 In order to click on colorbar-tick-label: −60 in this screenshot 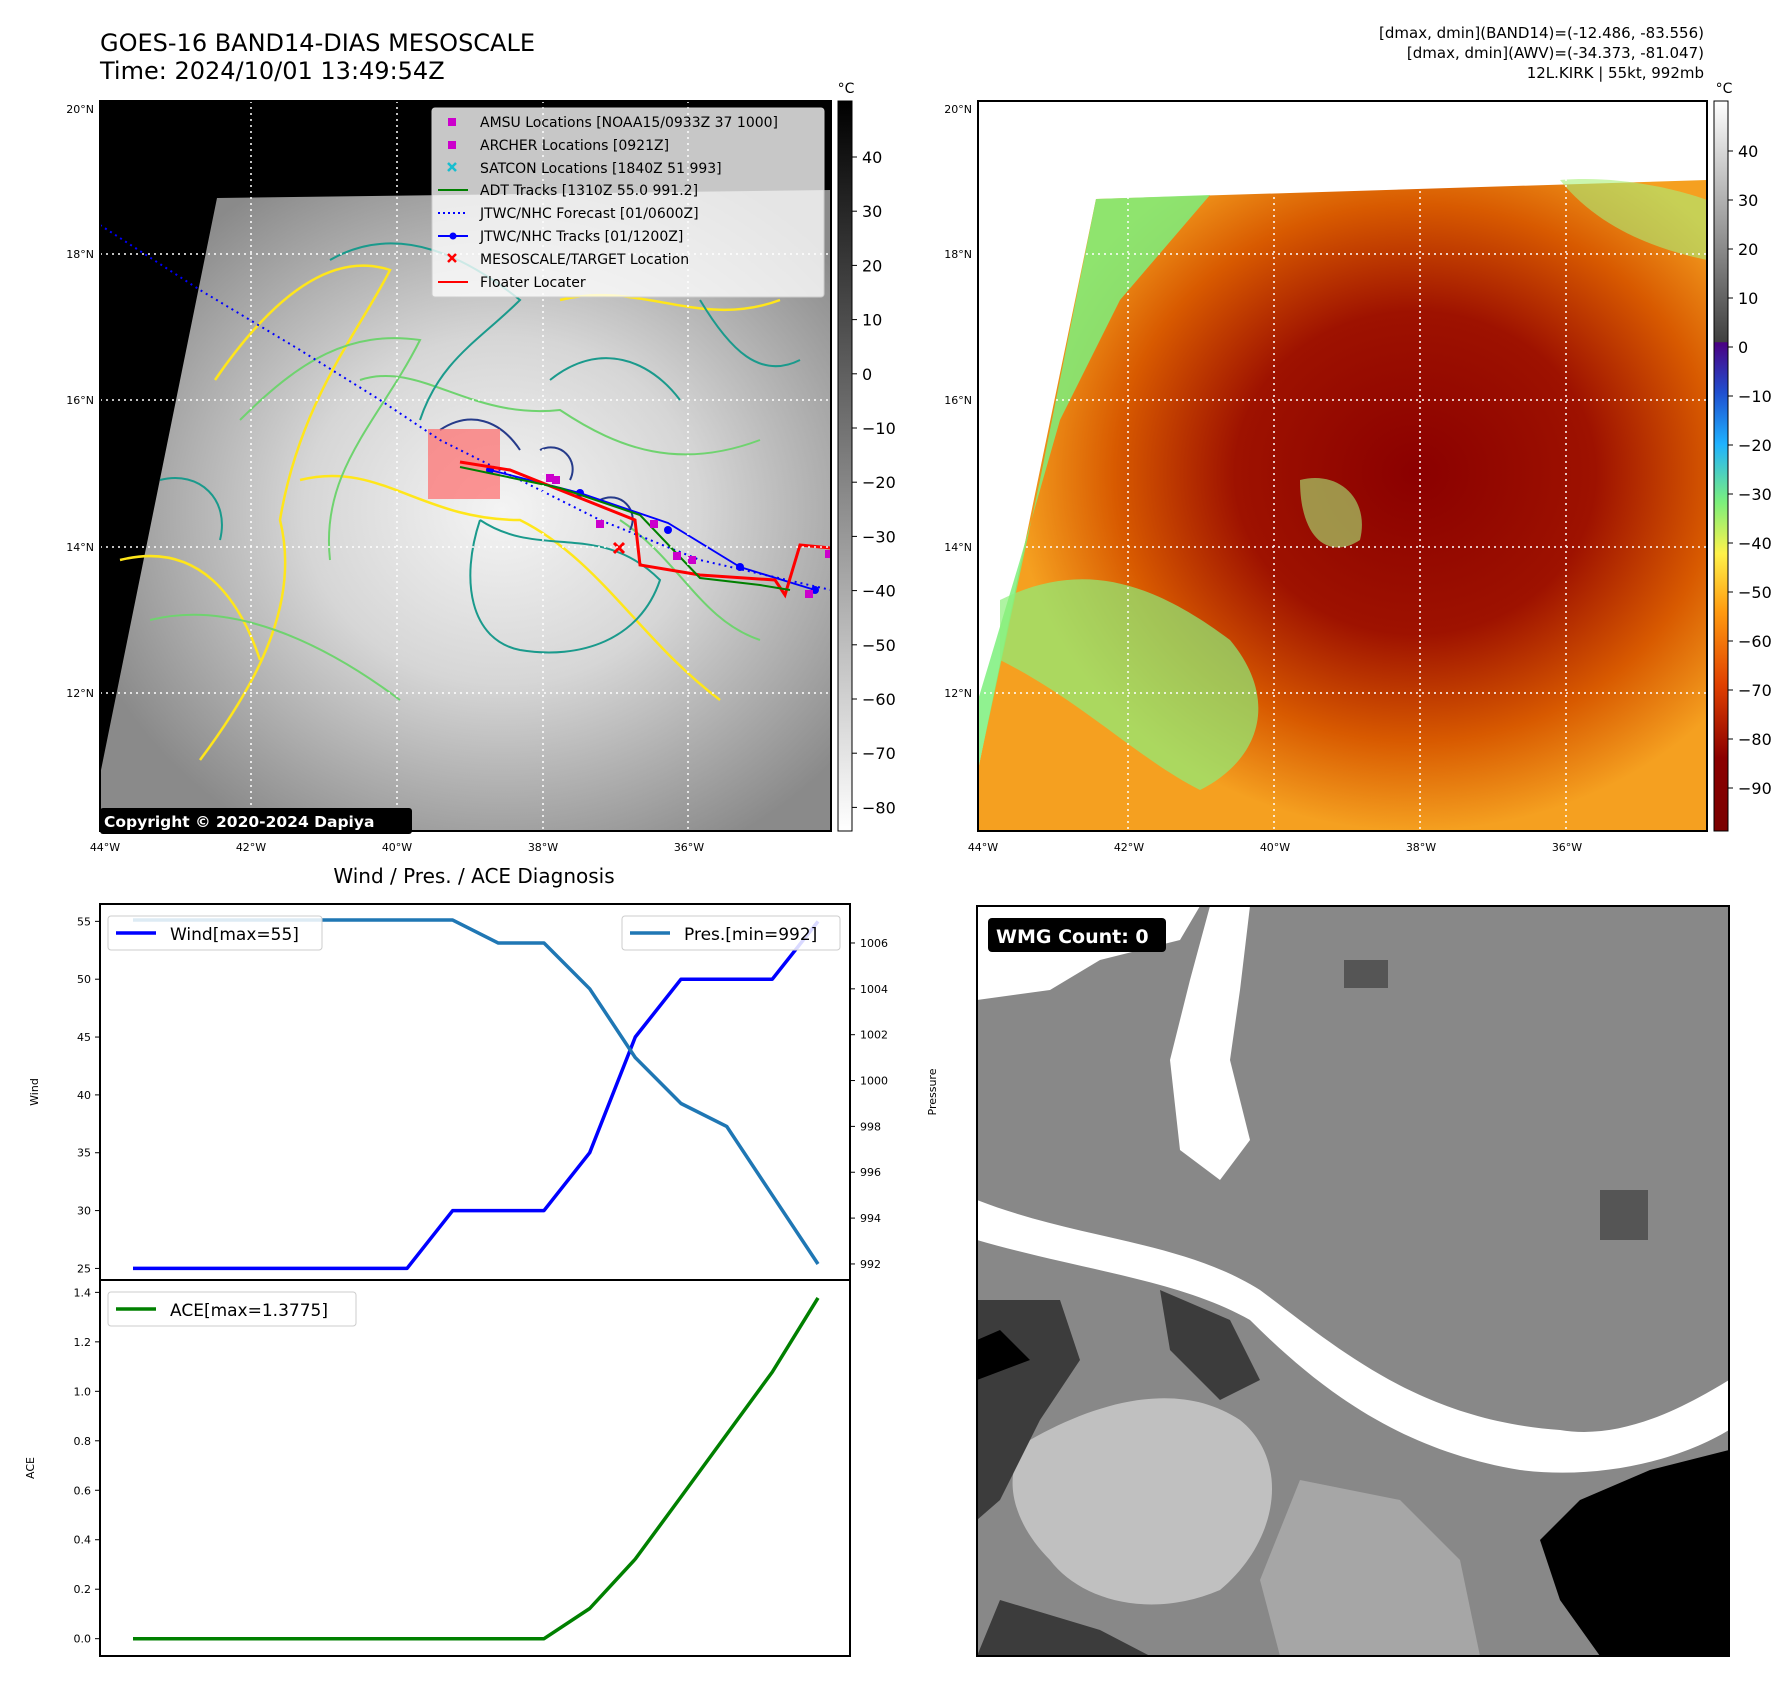, I will do `click(1755, 641)`.